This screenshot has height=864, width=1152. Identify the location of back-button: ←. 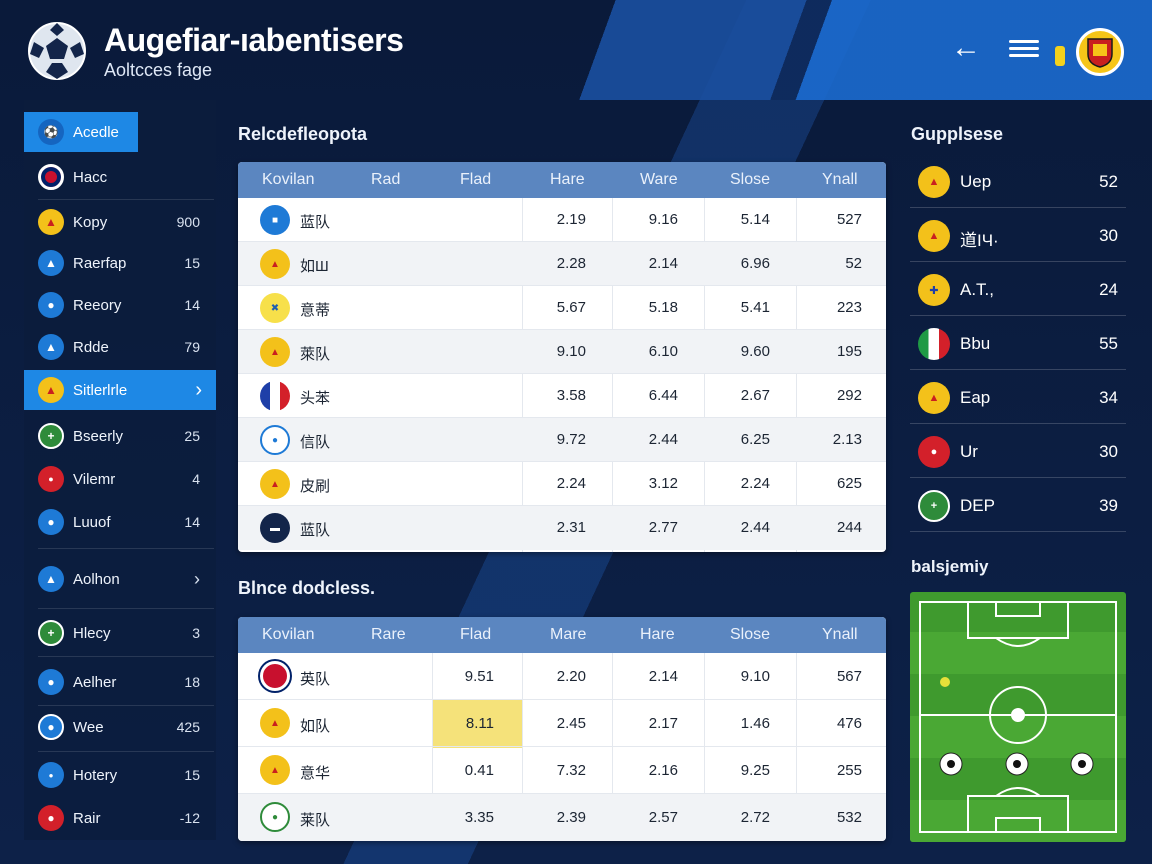
(966, 48).